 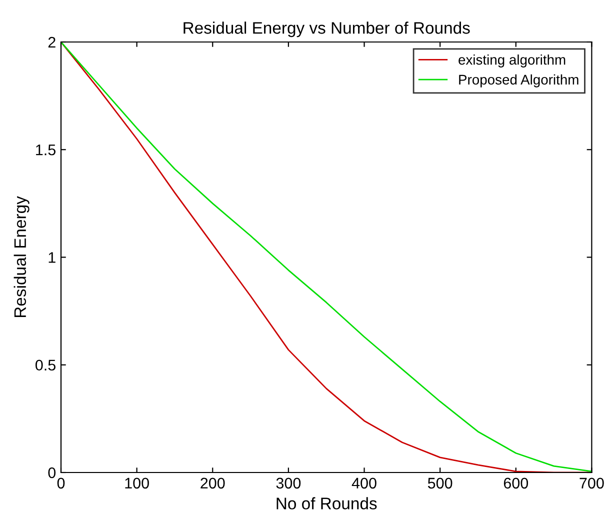 I want to click on legend-label: Proposed Algorithm, so click(x=518, y=81).